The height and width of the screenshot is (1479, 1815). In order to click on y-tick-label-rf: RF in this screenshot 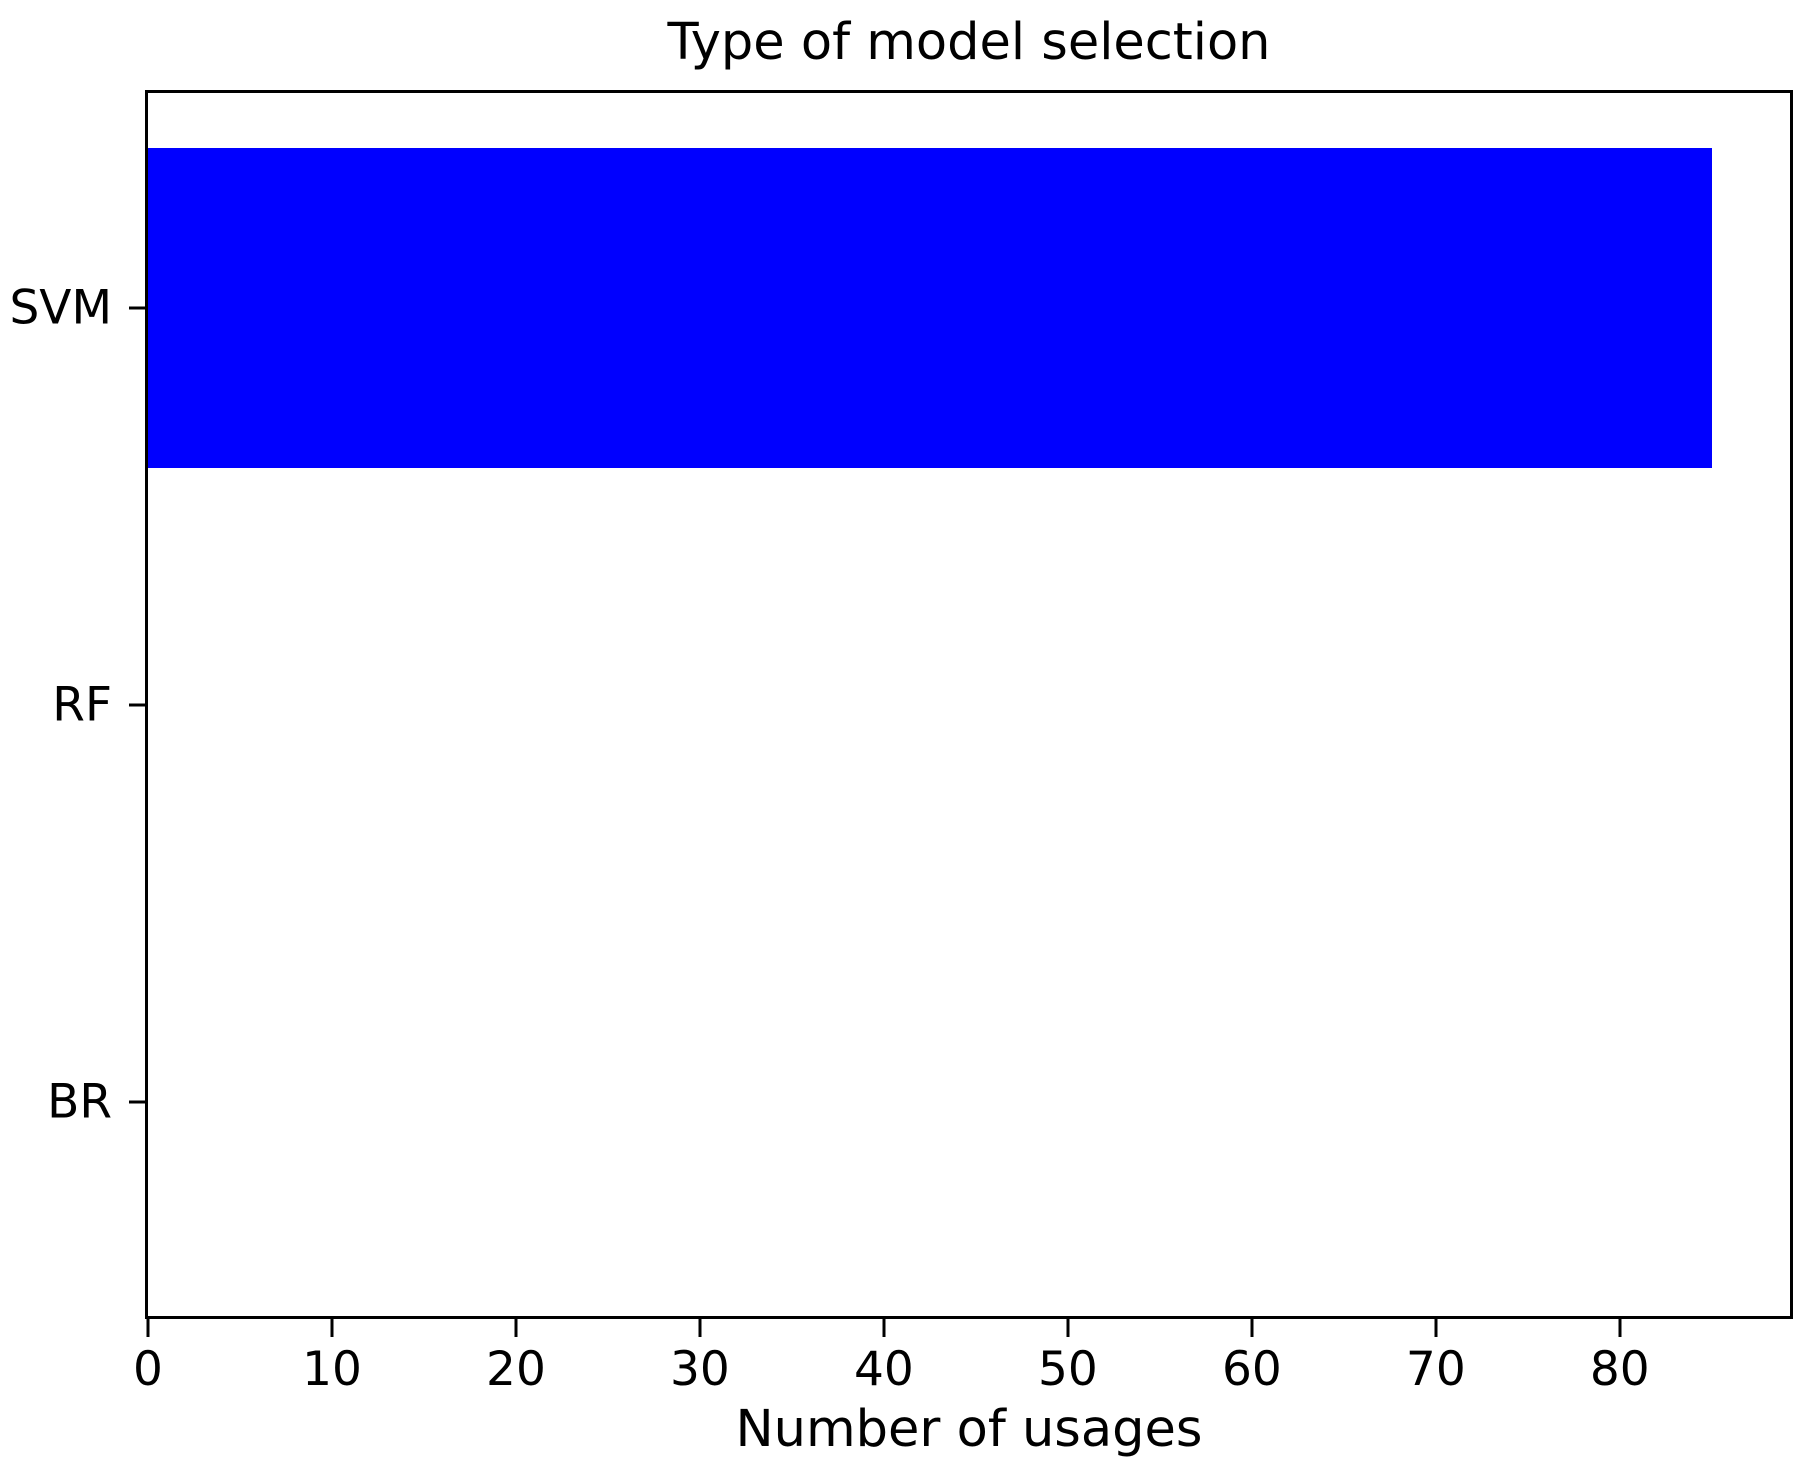, I will do `click(82, 705)`.